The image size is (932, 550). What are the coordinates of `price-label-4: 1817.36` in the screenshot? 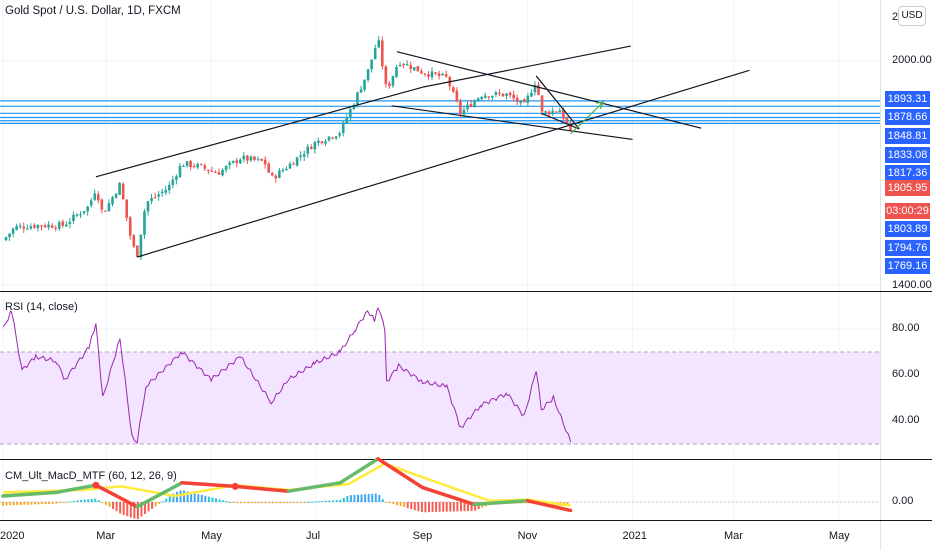 It's located at (907, 173).